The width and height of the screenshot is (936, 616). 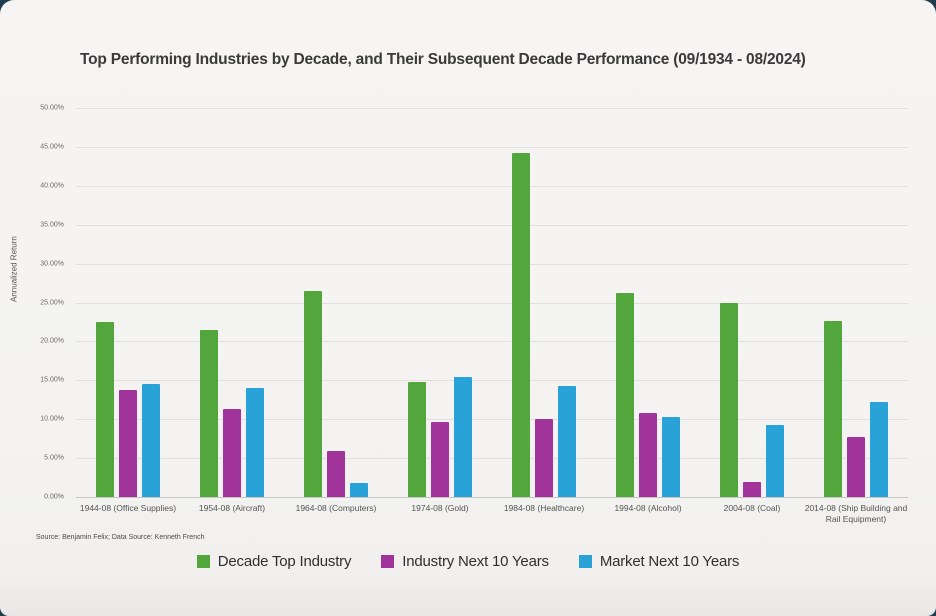 I want to click on x-axis-label: 1974-08 (Gold), so click(x=440, y=508).